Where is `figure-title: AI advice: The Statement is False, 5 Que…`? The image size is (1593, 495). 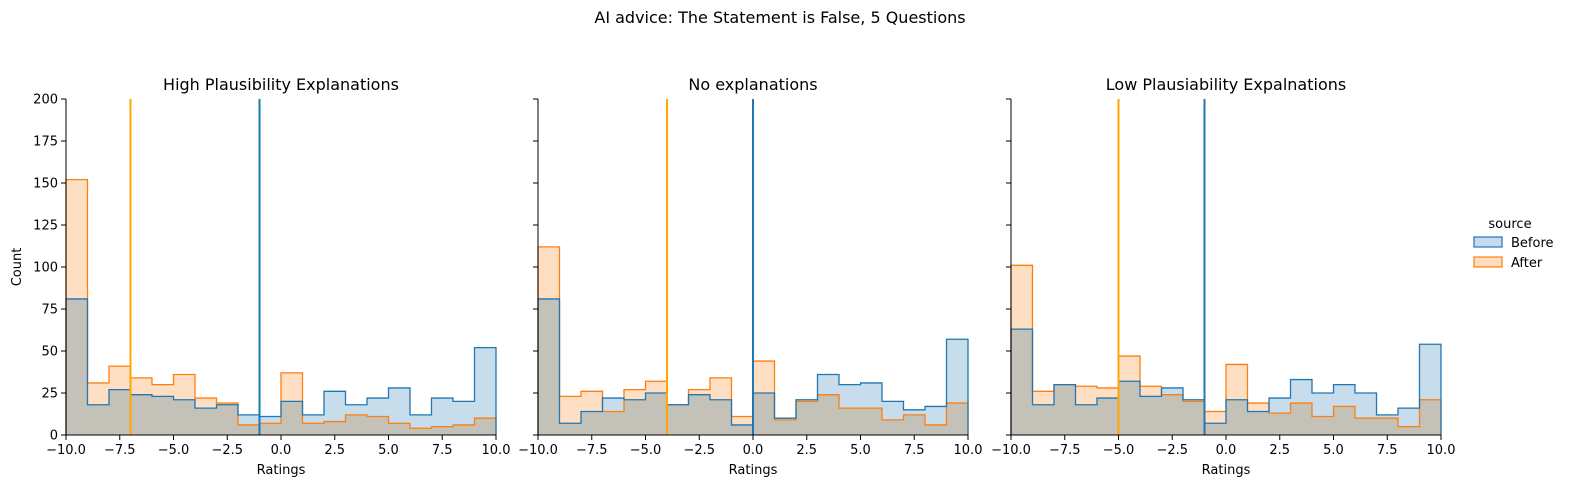 figure-title: AI advice: The Statement is False, 5 Que… is located at coordinates (779, 17).